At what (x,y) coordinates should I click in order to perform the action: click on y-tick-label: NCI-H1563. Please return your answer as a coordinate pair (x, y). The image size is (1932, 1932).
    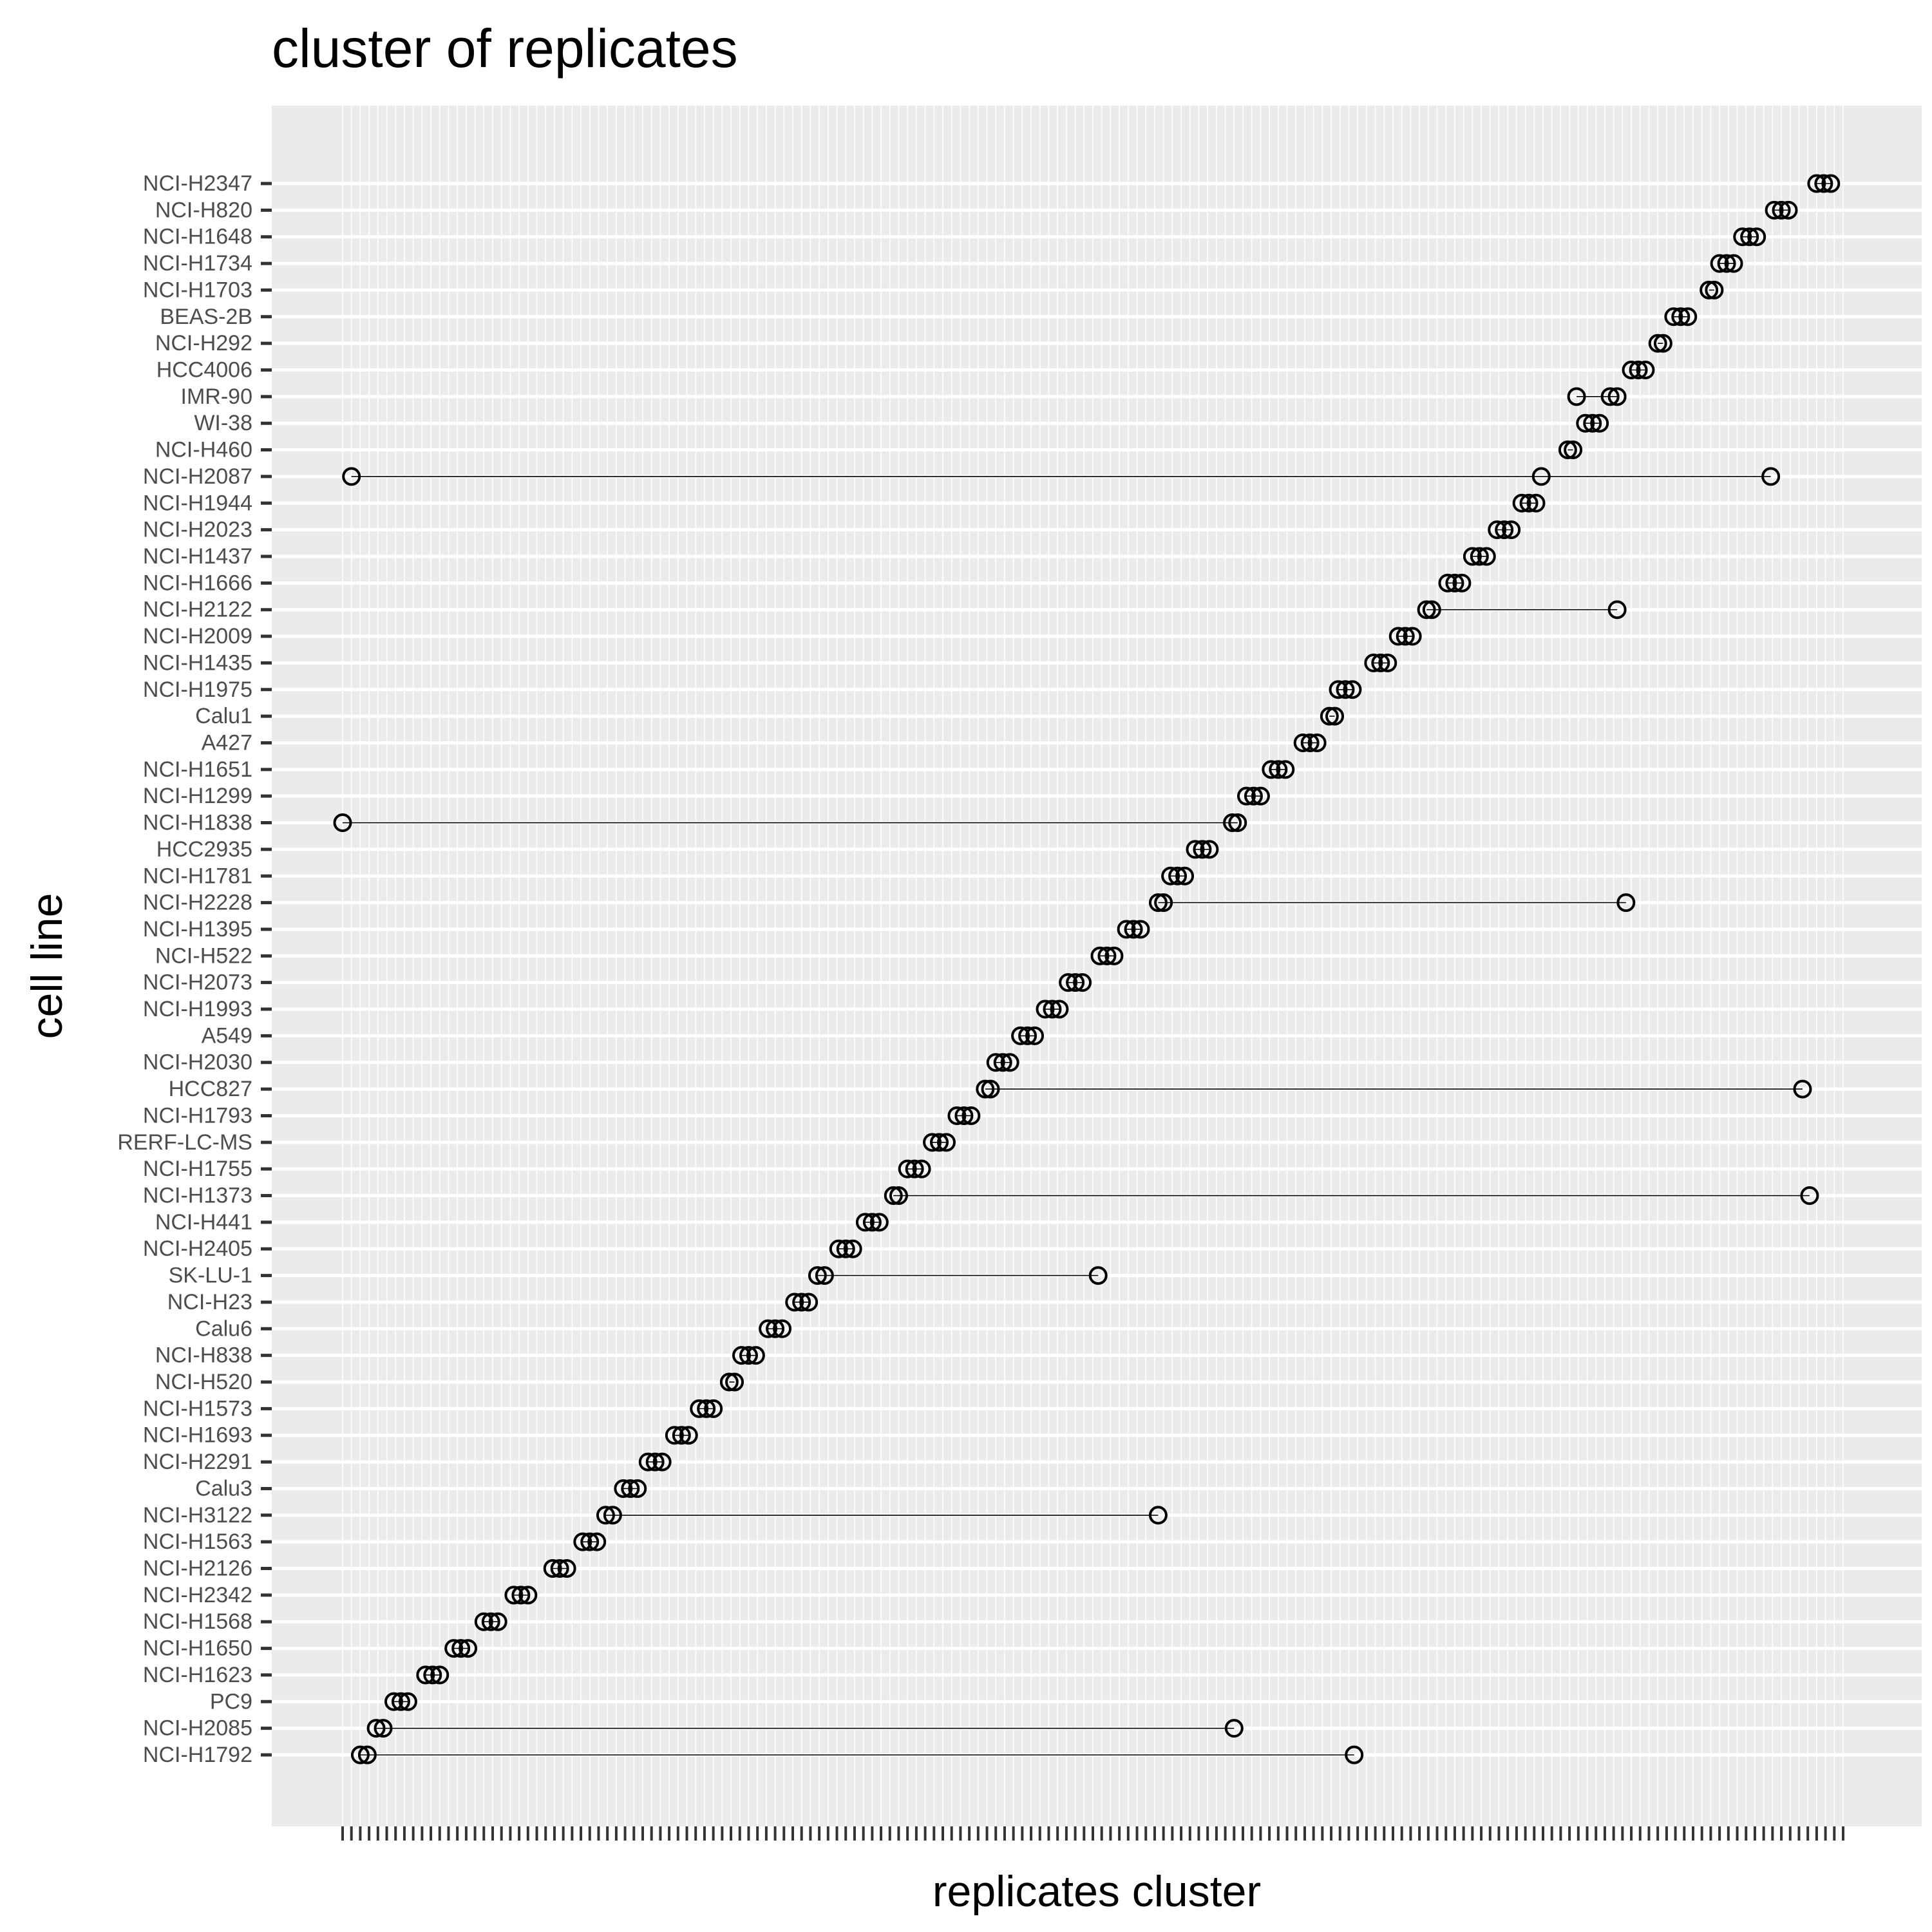
    Looking at the image, I should click on (198, 1542).